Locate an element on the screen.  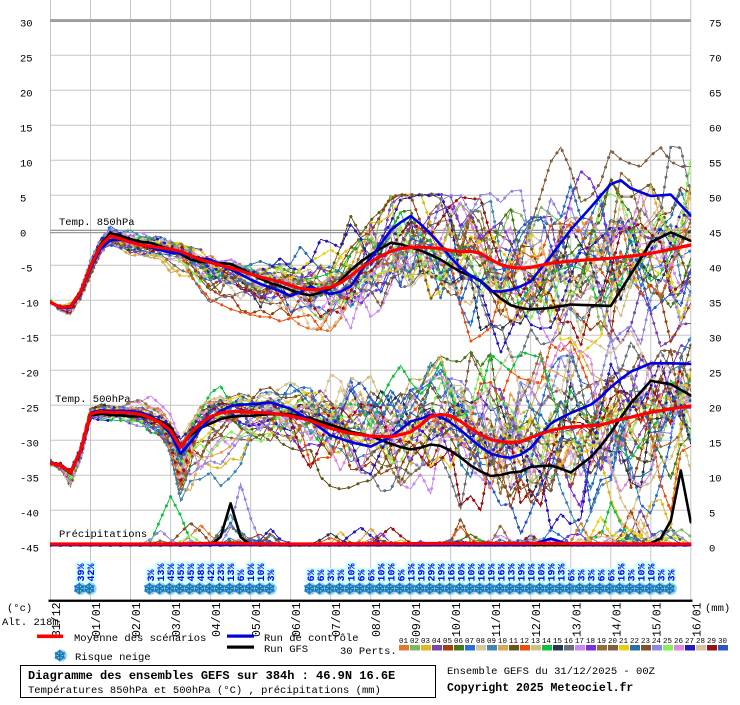
svg-text: Risque neige is located at coordinates (113, 658).